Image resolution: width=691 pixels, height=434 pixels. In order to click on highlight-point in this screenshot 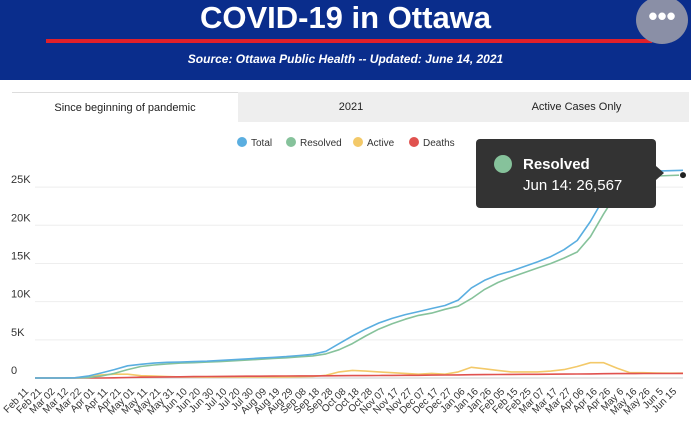, I will do `click(683, 175)`.